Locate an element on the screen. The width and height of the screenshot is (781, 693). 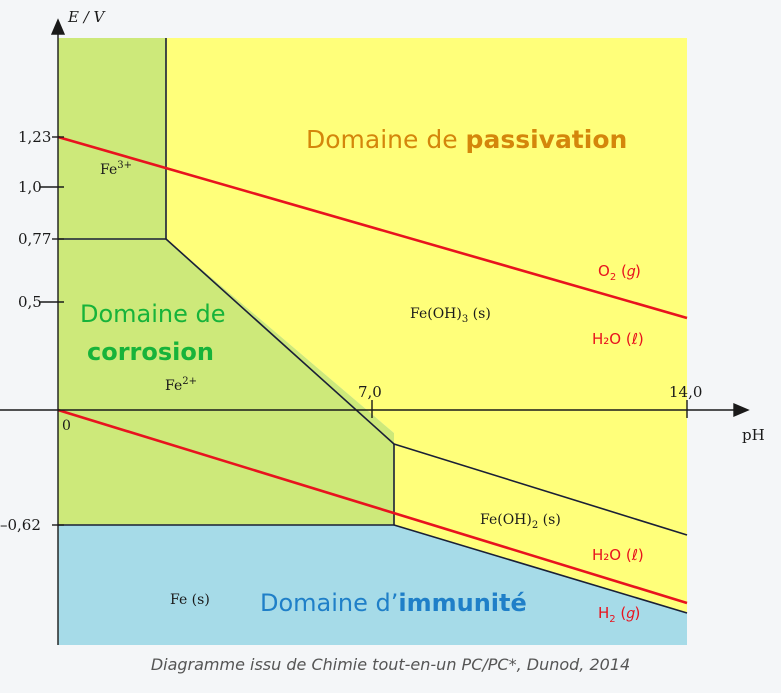
species-fe2: Fe2+ is located at coordinates (181, 385).